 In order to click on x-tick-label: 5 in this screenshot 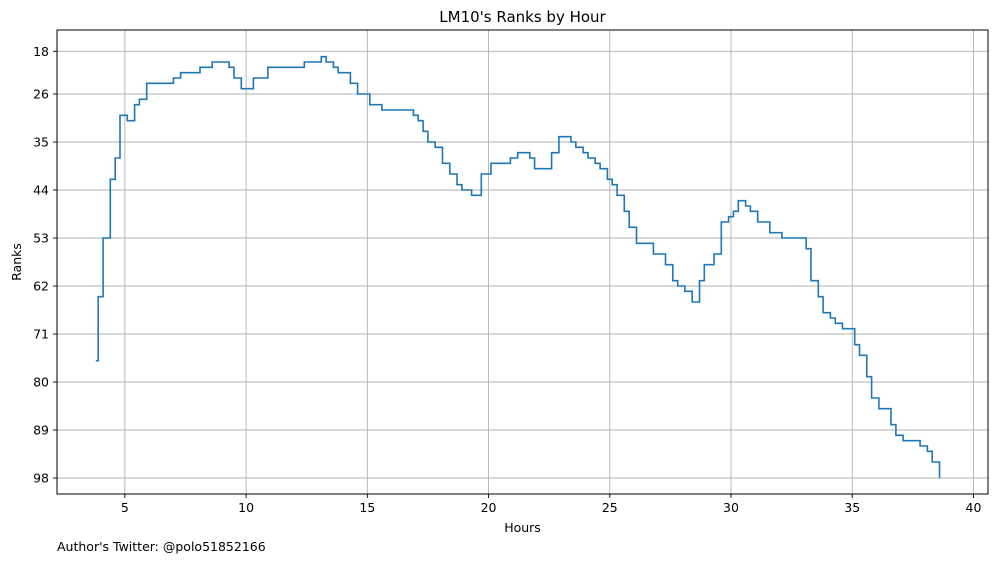, I will do `click(125, 507)`.